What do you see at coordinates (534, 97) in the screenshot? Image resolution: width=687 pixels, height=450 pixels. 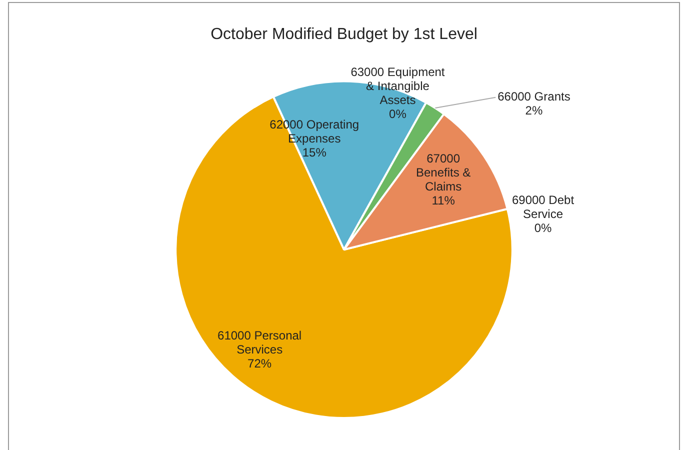 I see `slice-label: 66000 Grants` at bounding box center [534, 97].